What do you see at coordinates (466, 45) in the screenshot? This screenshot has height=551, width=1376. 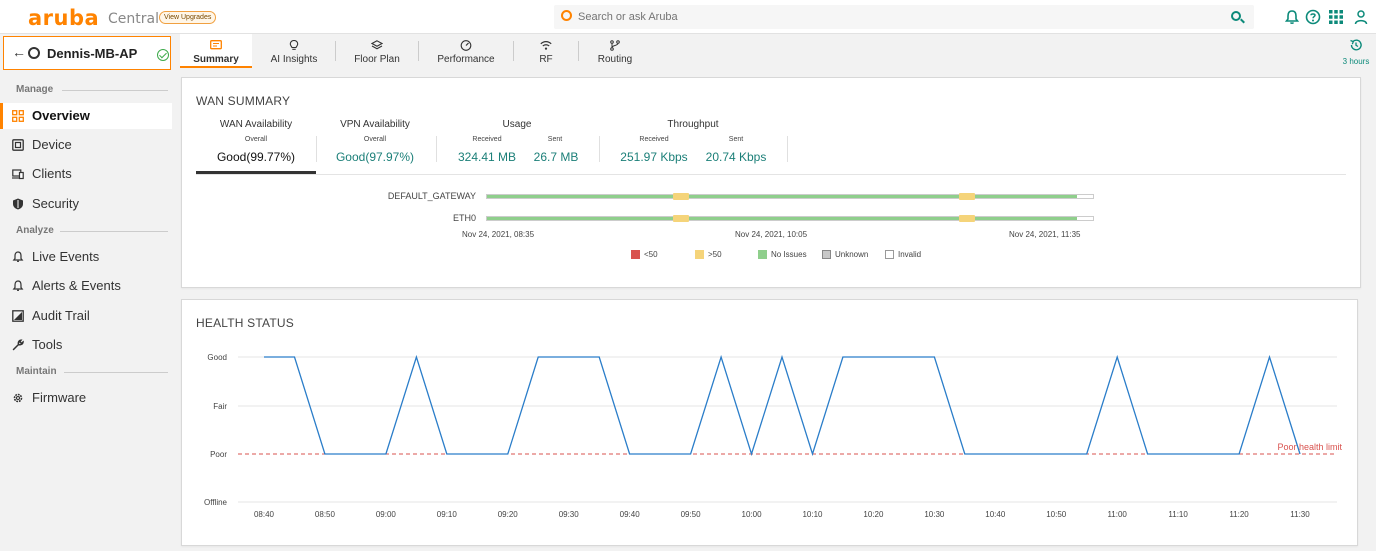 I see `gauge-icon` at bounding box center [466, 45].